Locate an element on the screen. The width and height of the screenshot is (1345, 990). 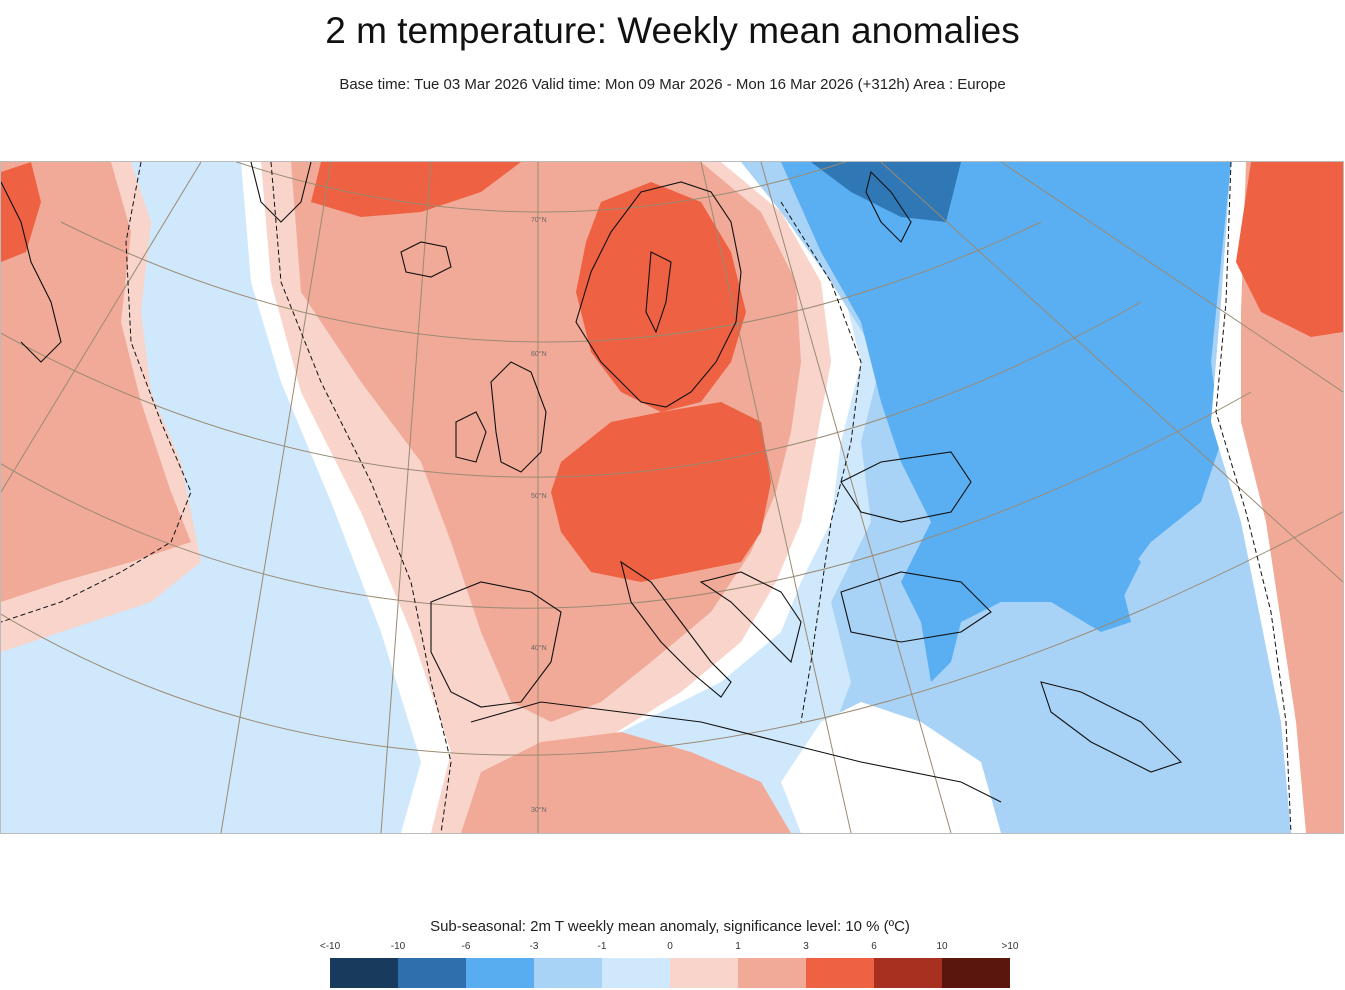
barents-strong-cool is located at coordinates (886, 192).